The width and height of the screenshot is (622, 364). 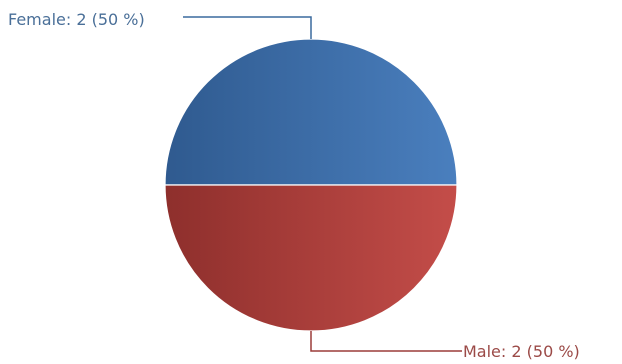 What do you see at coordinates (386, 341) in the screenshot?
I see `leader-line-male` at bounding box center [386, 341].